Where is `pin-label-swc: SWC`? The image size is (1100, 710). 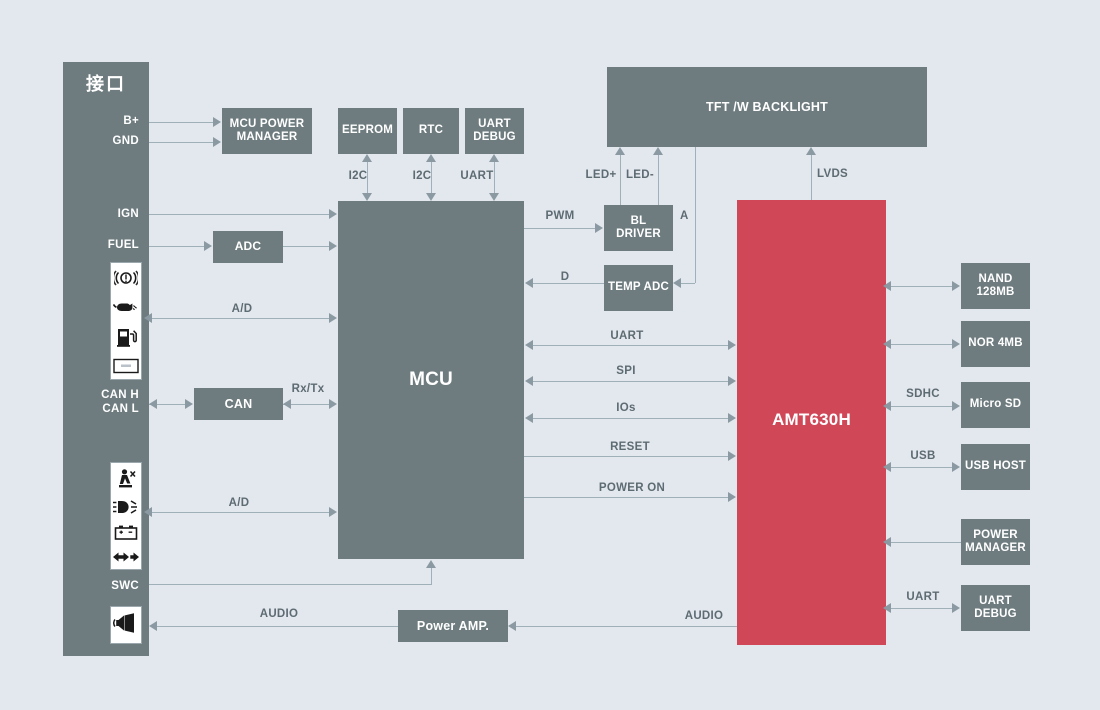
pin-label-swc: SWC is located at coordinates (125, 586).